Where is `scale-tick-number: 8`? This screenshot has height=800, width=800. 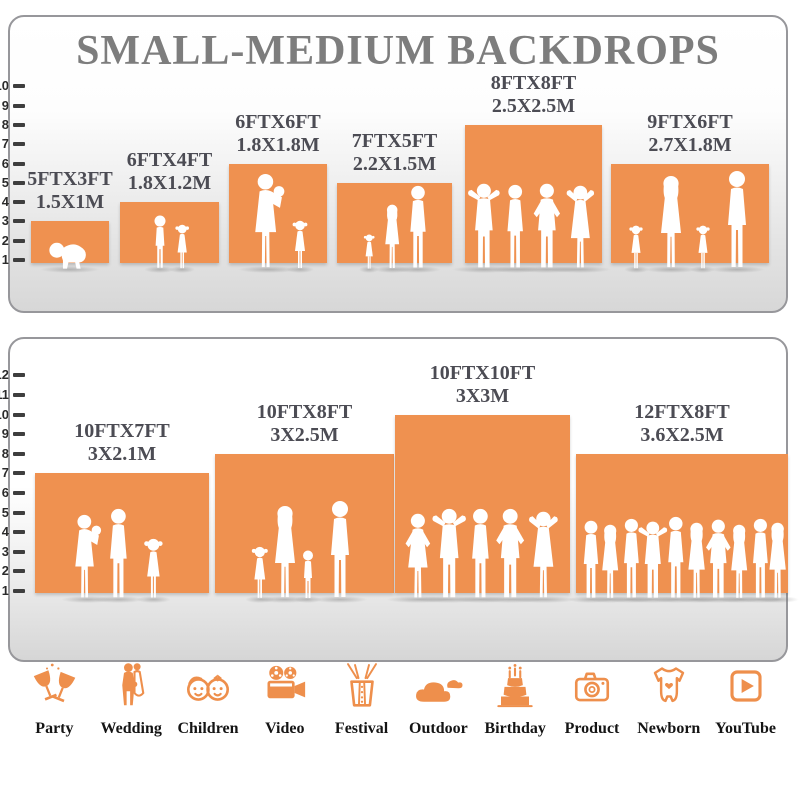
scale-tick-number: 8 is located at coordinates (5, 124).